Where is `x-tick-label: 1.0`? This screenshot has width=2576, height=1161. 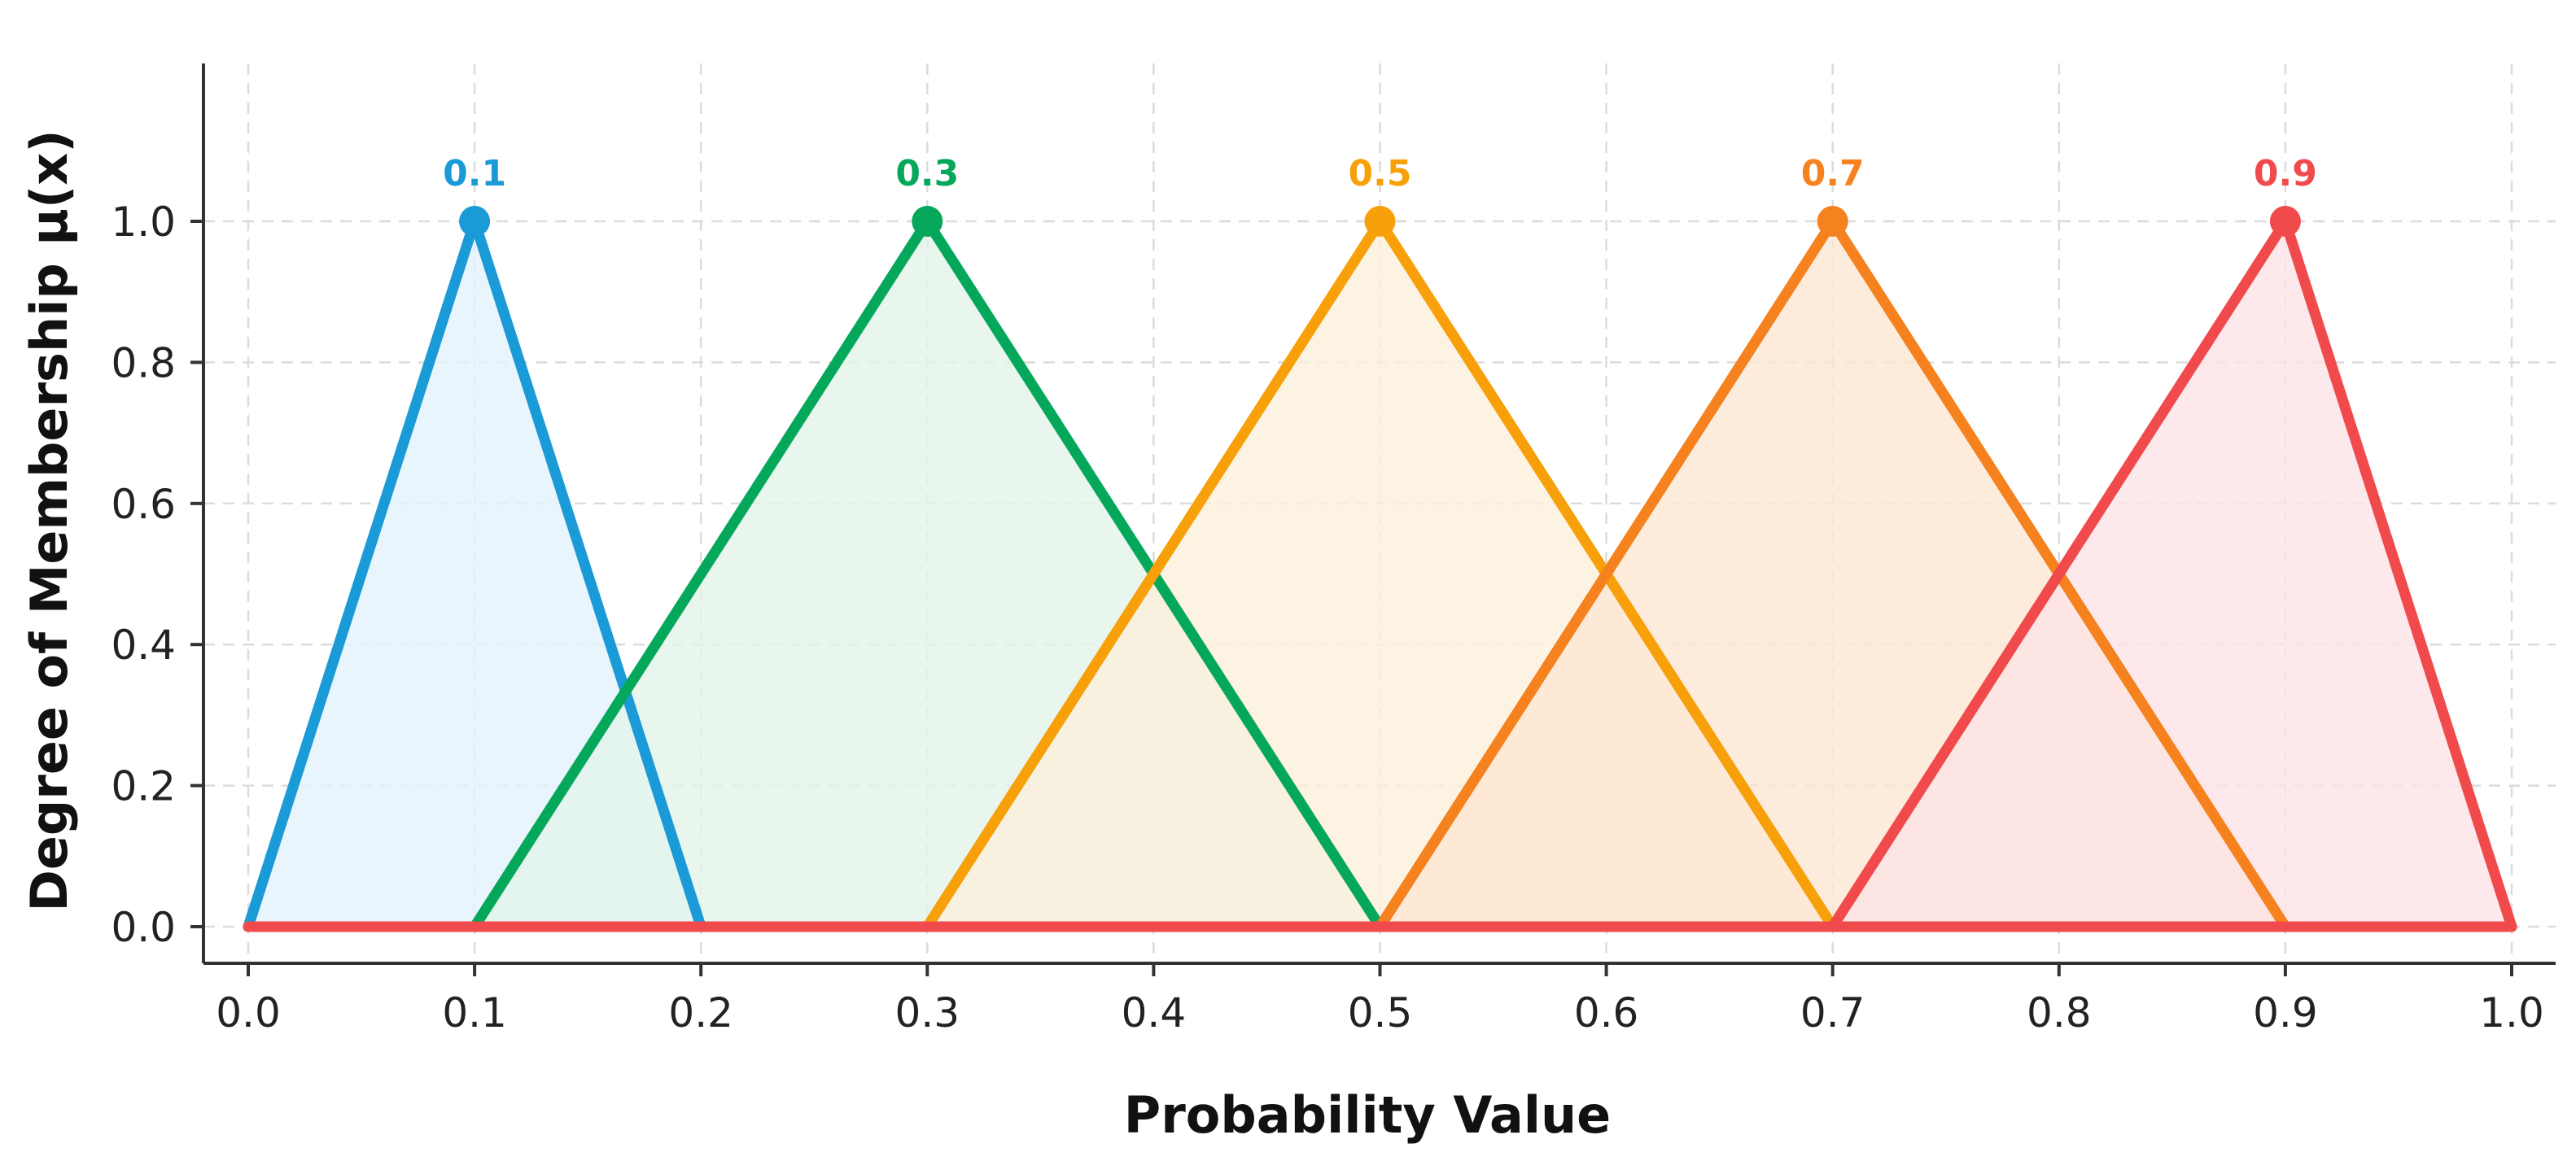
x-tick-label: 1.0 is located at coordinates (2511, 1013).